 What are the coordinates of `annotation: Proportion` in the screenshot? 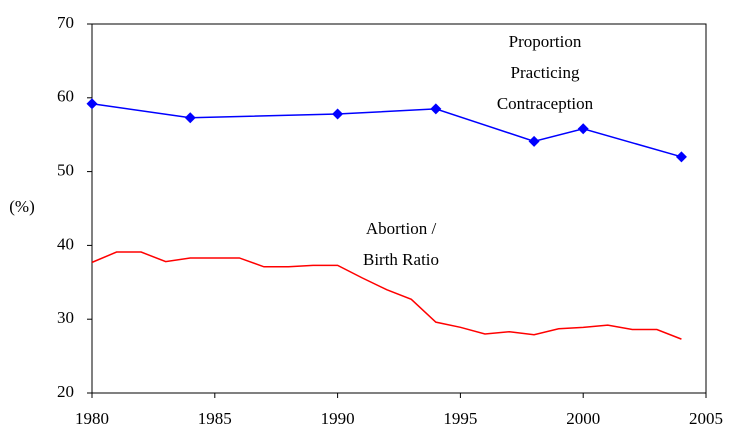 It's located at (545, 41).